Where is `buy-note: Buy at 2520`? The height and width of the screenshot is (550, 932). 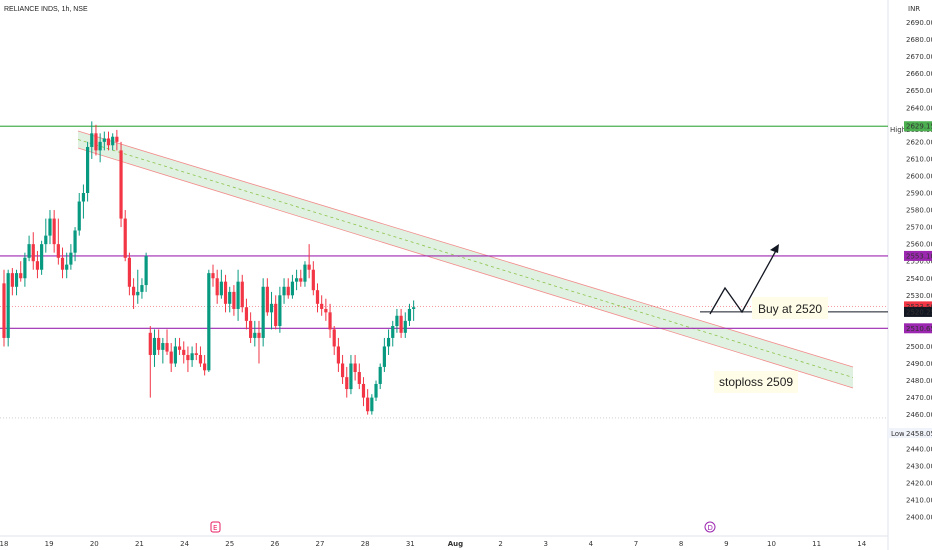
buy-note: Buy at 2520 is located at coordinates (790, 309).